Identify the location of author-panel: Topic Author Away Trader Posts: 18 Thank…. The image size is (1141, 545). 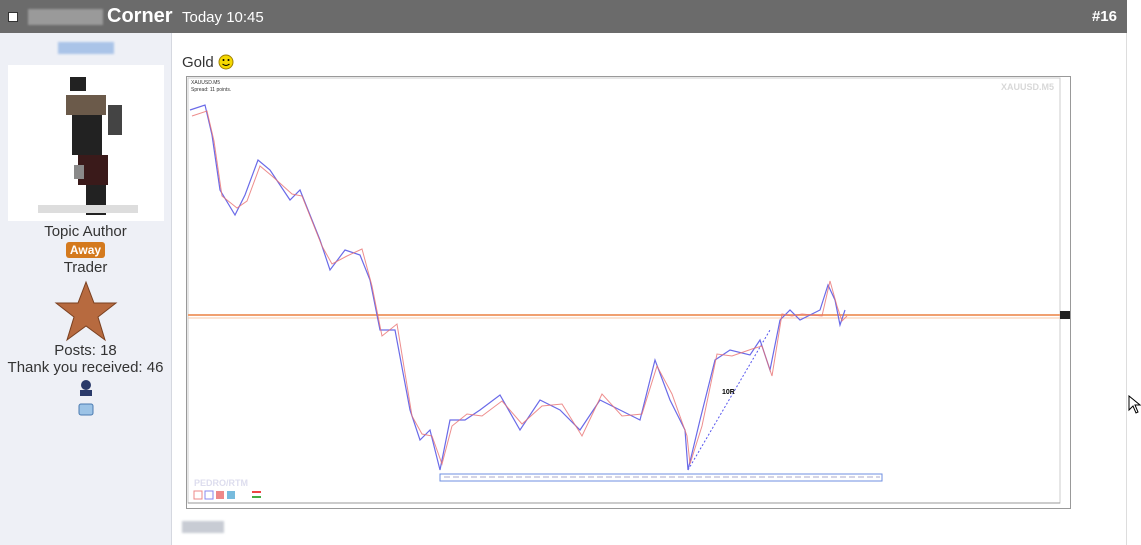
(86, 289).